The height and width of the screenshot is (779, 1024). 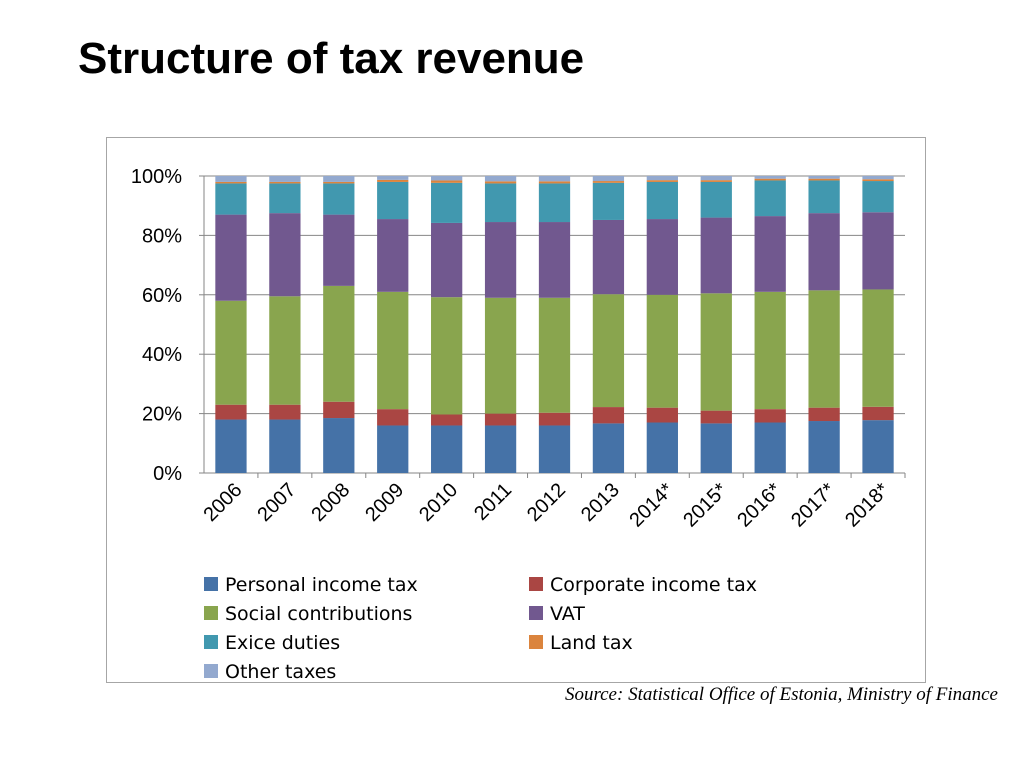 I want to click on legend-label: Corporate income tax, so click(x=653, y=585).